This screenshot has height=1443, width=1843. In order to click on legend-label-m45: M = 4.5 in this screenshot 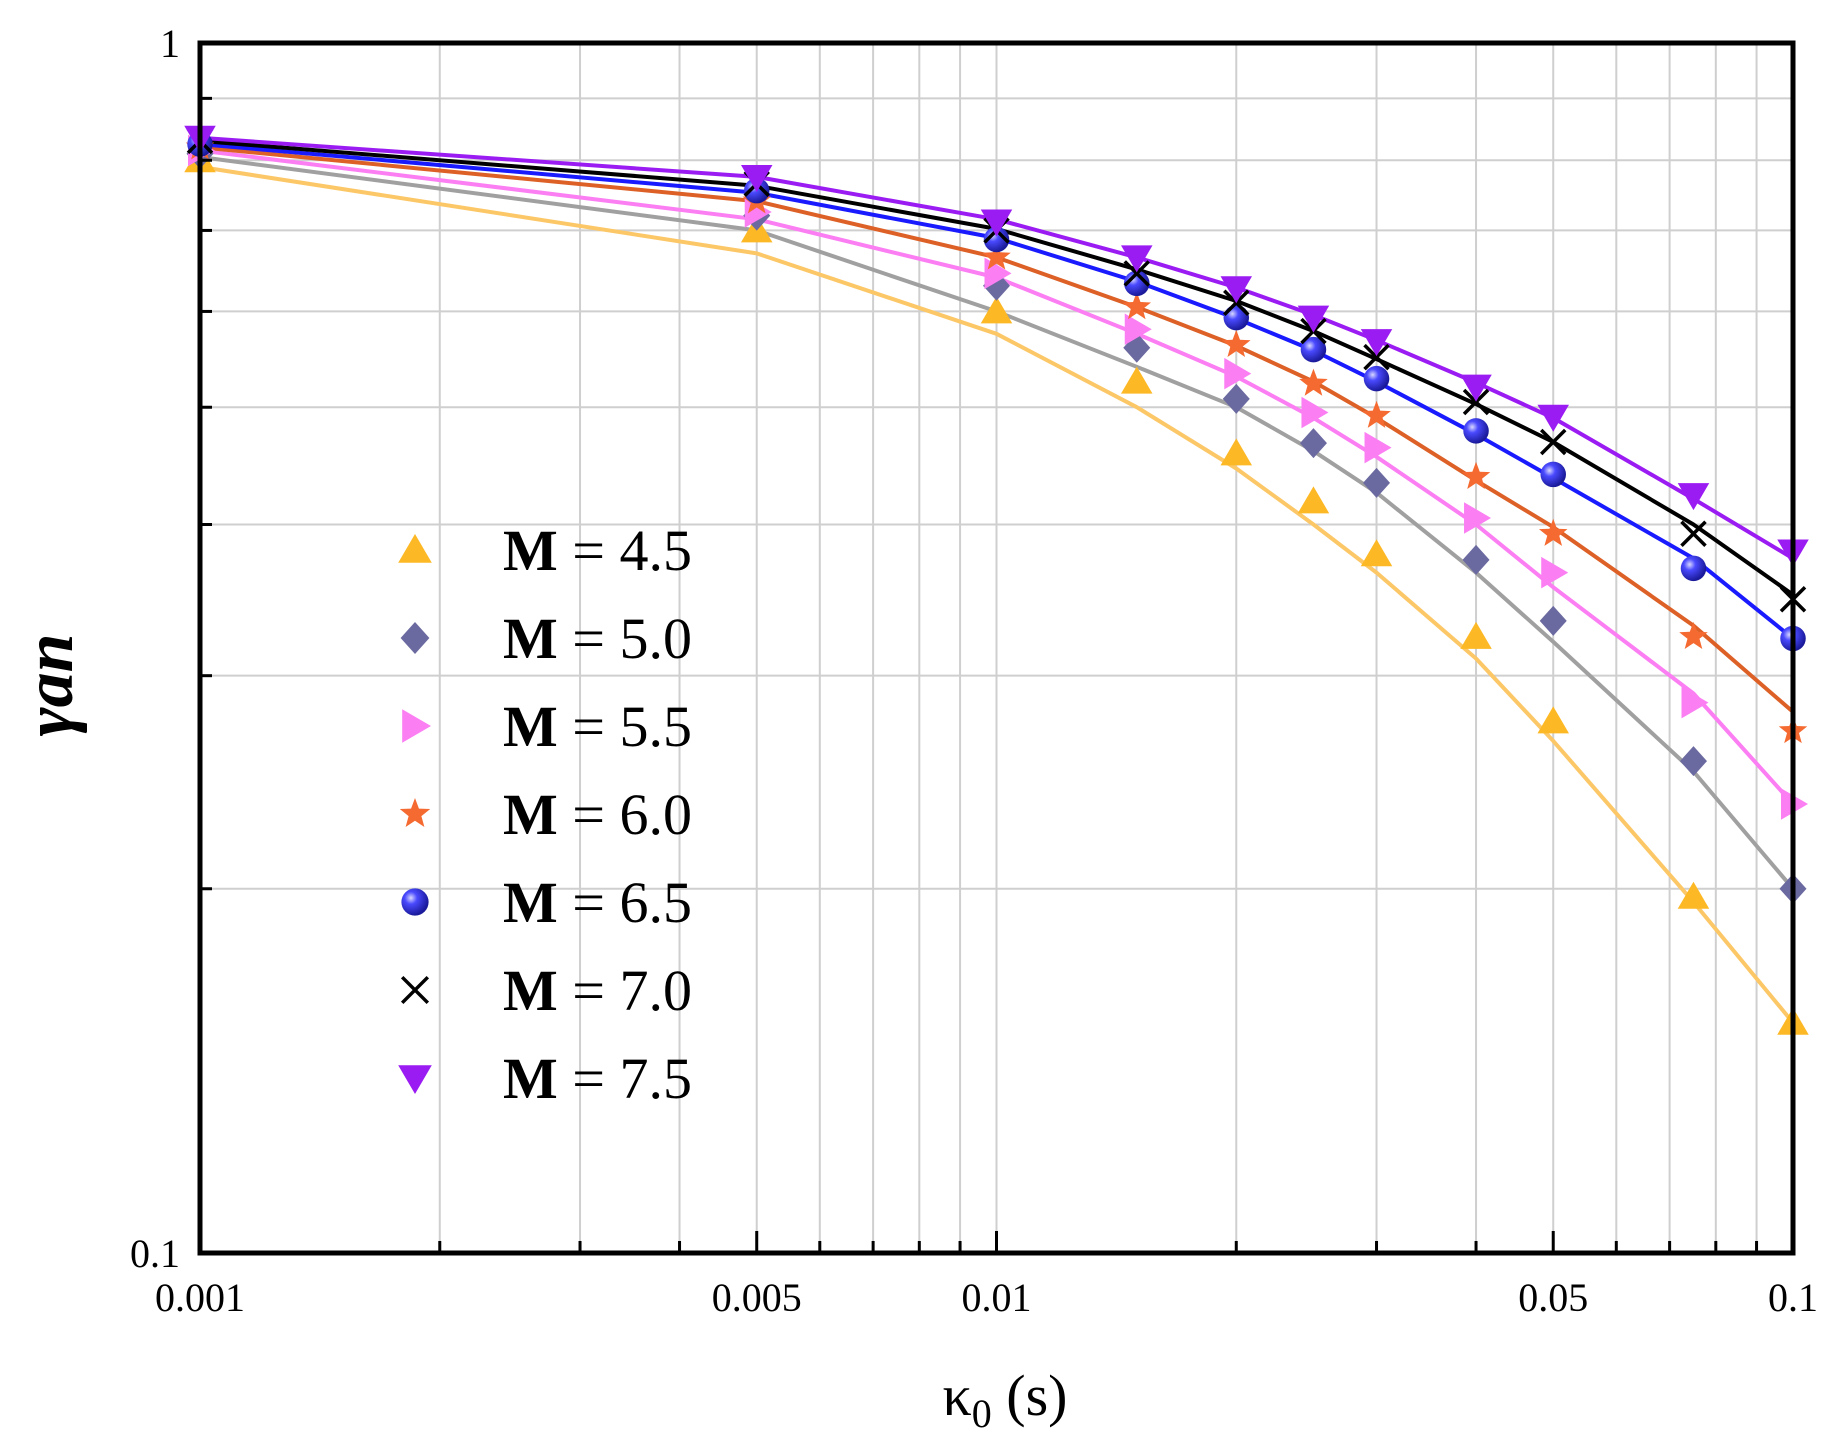, I will do `click(597, 550)`.